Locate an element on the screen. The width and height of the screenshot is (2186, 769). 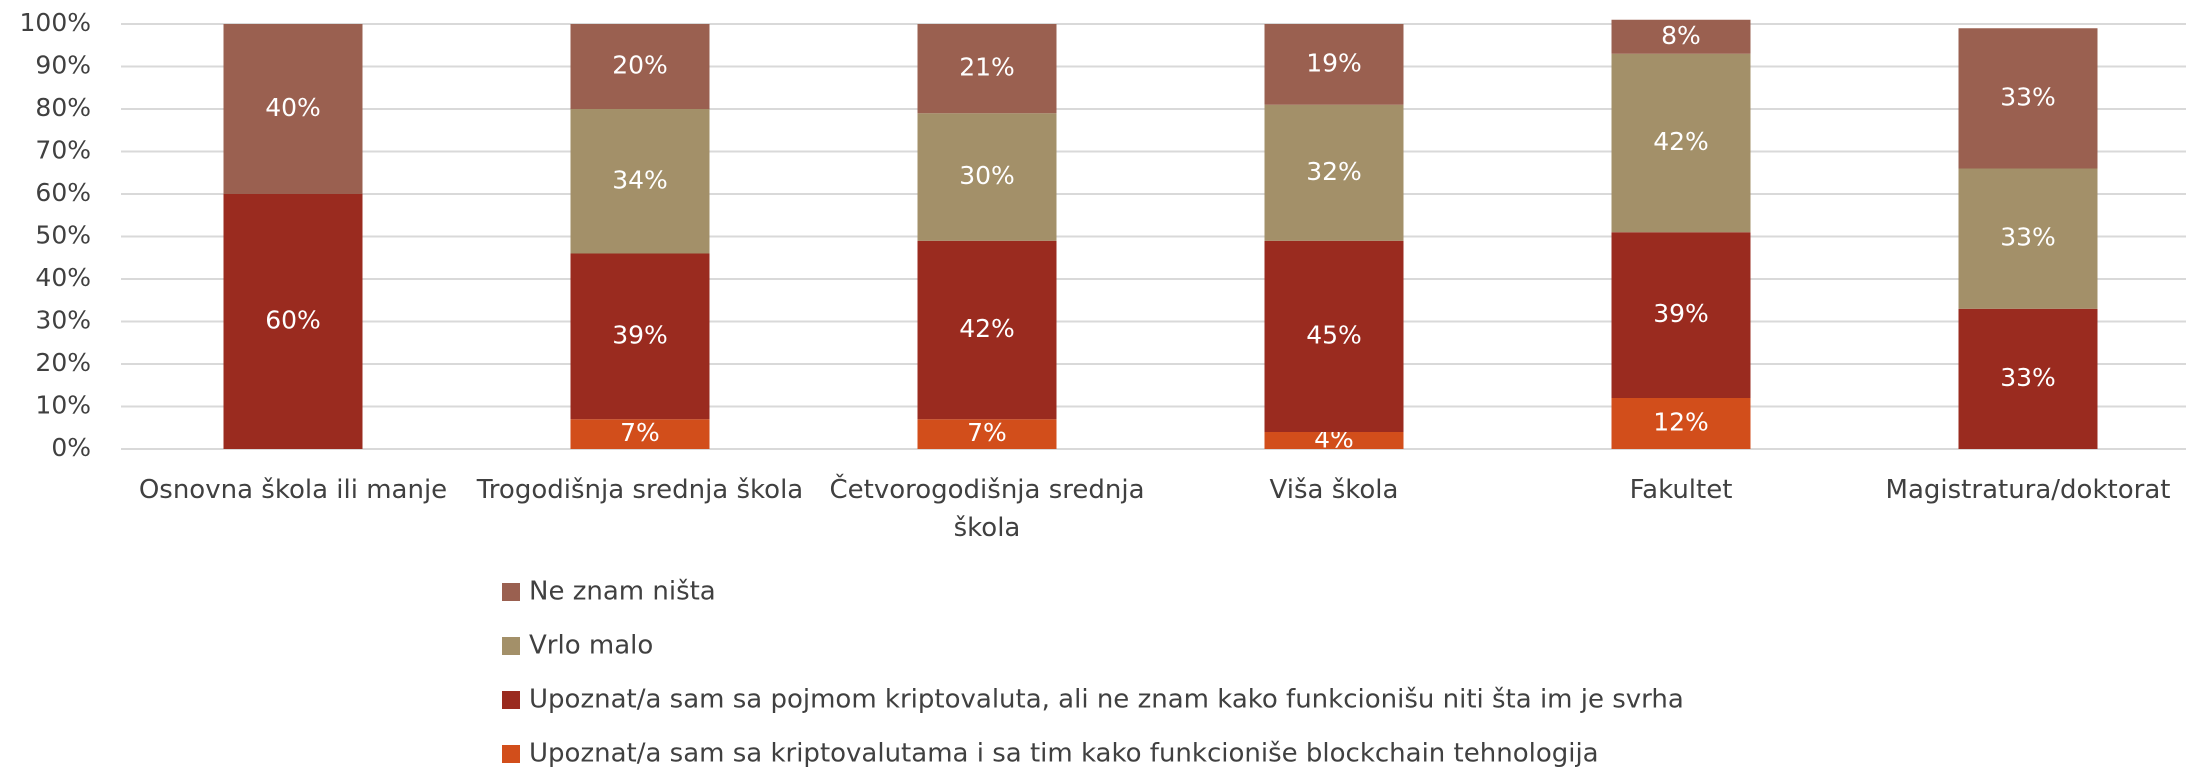
data-label: 12% is located at coordinates (1681, 422).